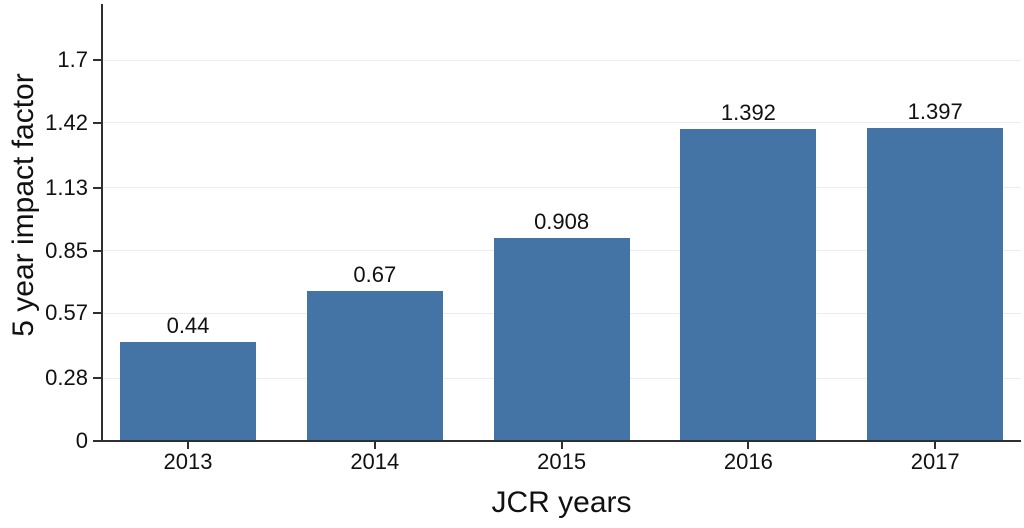 The width and height of the screenshot is (1024, 528). Describe the element at coordinates (561, 502) in the screenshot. I see `x-axis-title: JCR years` at that location.